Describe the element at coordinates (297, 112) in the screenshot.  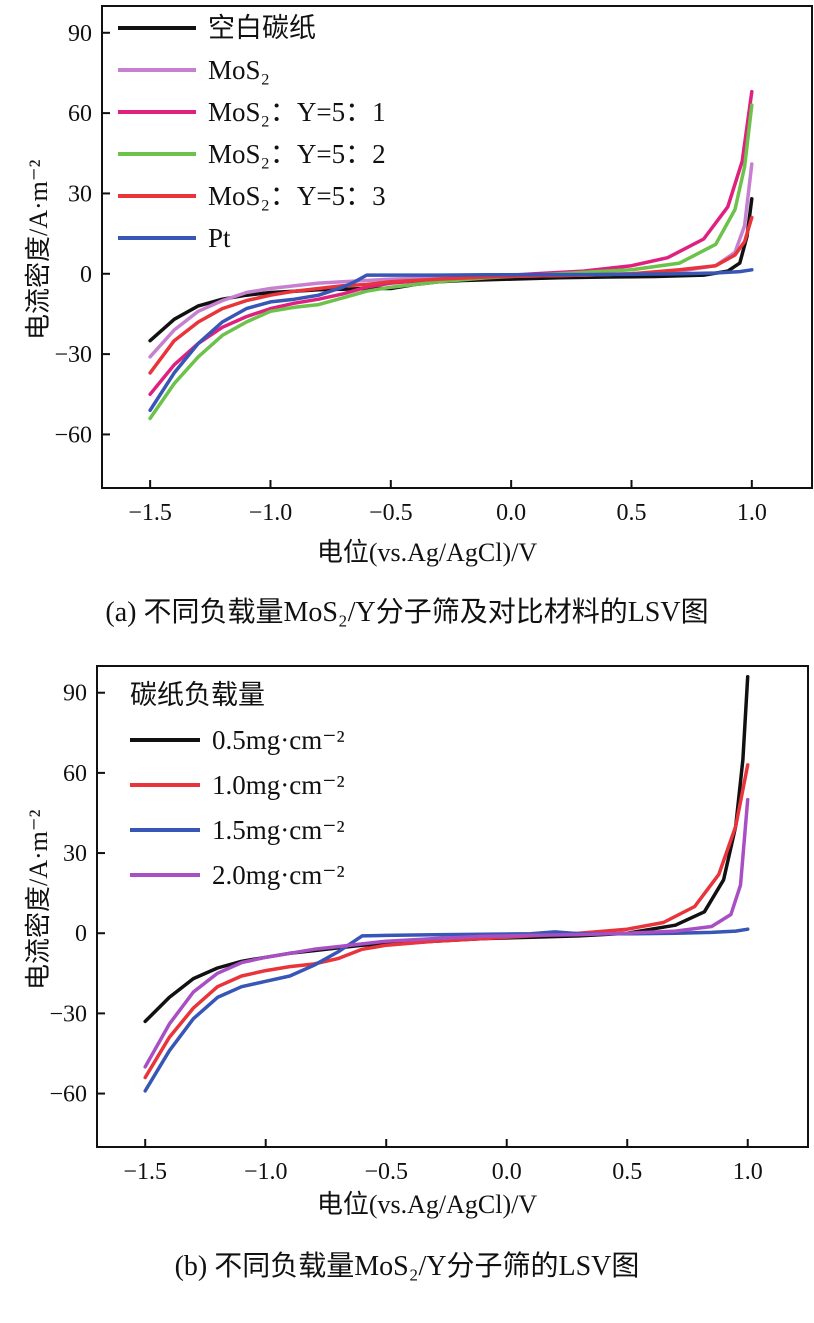
I see `legend-label: MoS₂：Y=5：1` at that location.